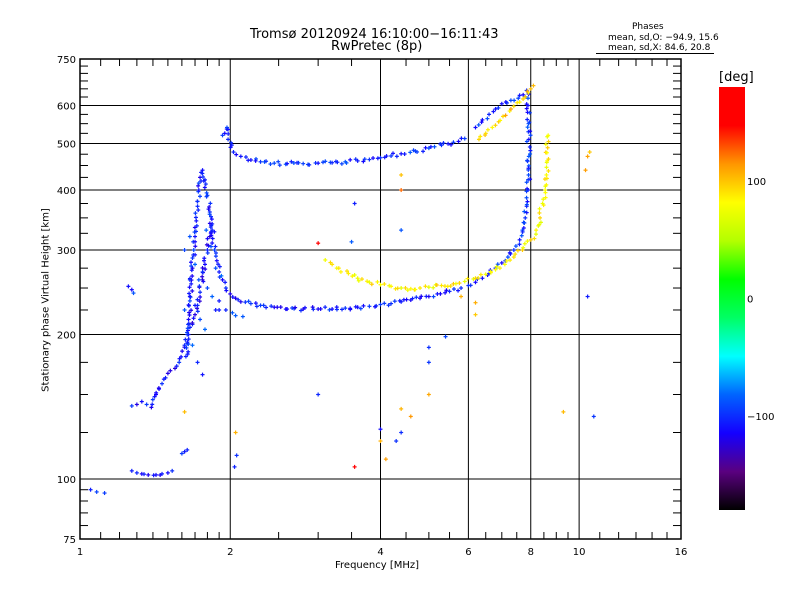 The width and height of the screenshot is (800, 600). Describe the element at coordinates (531, 552) in the screenshot. I see `x-tick-label: 8` at that location.